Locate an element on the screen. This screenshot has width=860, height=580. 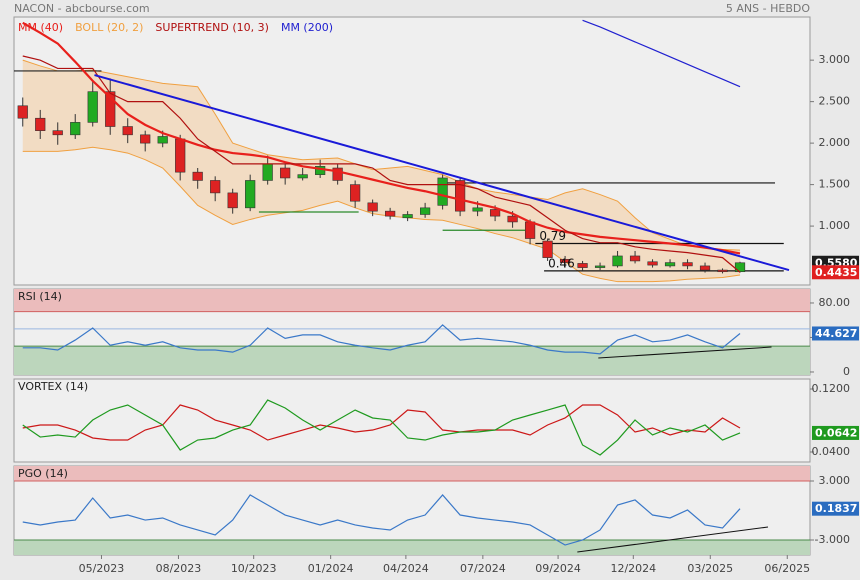
level-label: 0.79 is located at coordinates (552, 236).